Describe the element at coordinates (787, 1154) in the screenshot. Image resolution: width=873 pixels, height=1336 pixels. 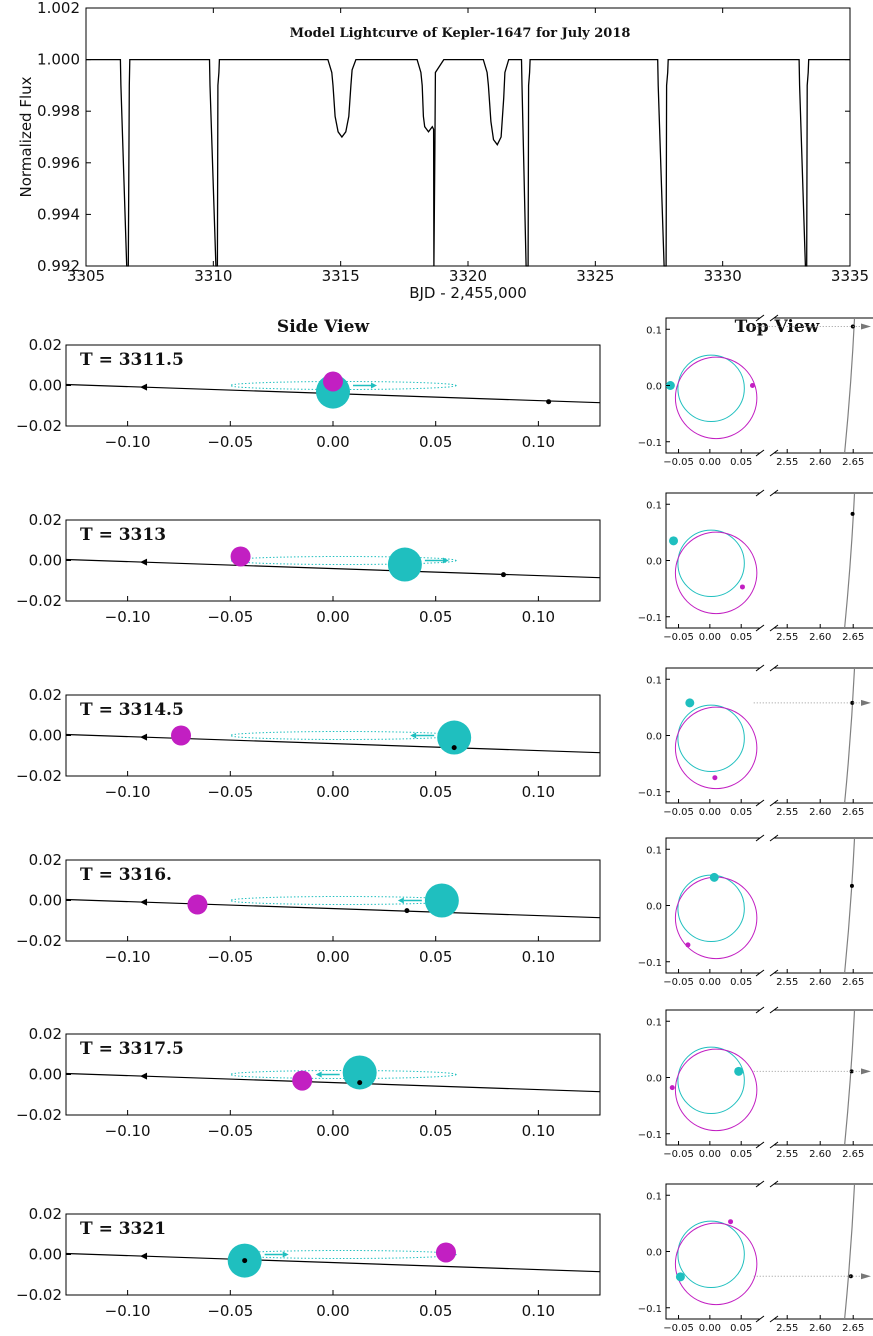
I see `top-view-xtick-right-label: 2.55` at that location.